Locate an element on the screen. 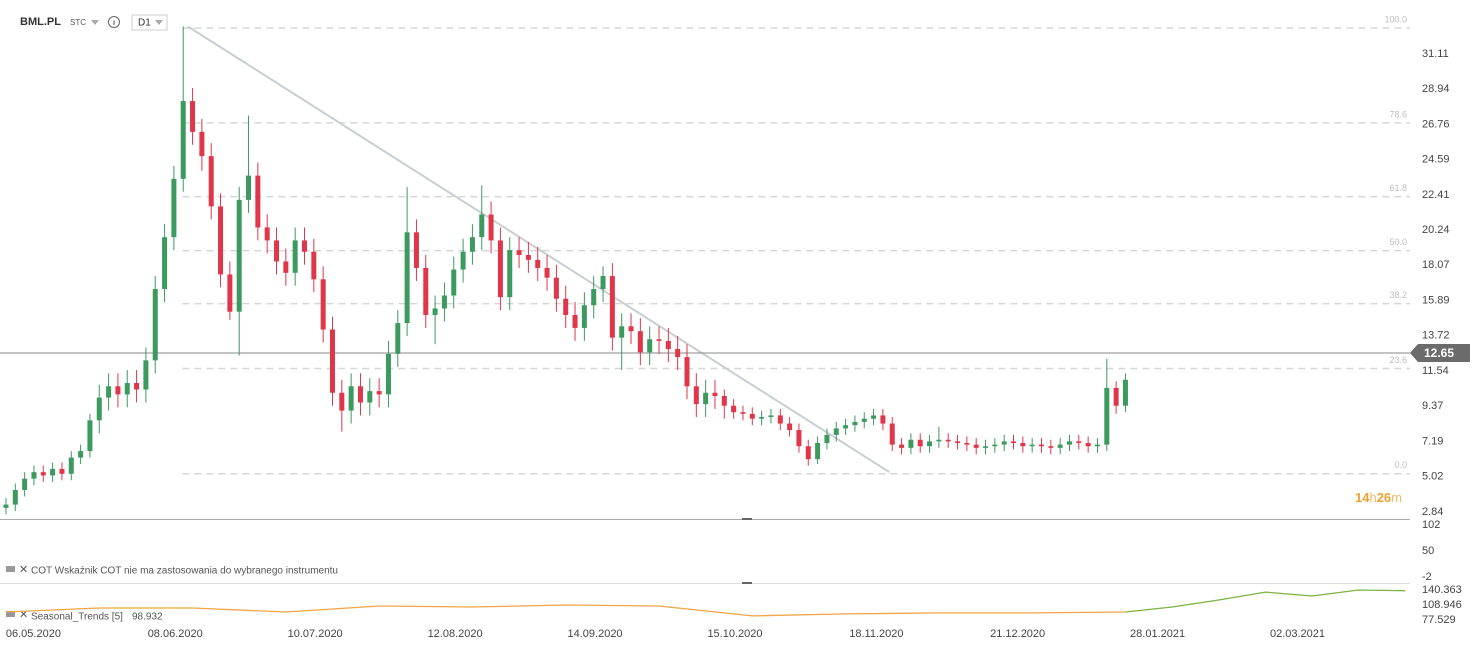 Image resolution: width=1482 pixels, height=650 pixels. y-tick-label: 28.94 is located at coordinates (1436, 89).